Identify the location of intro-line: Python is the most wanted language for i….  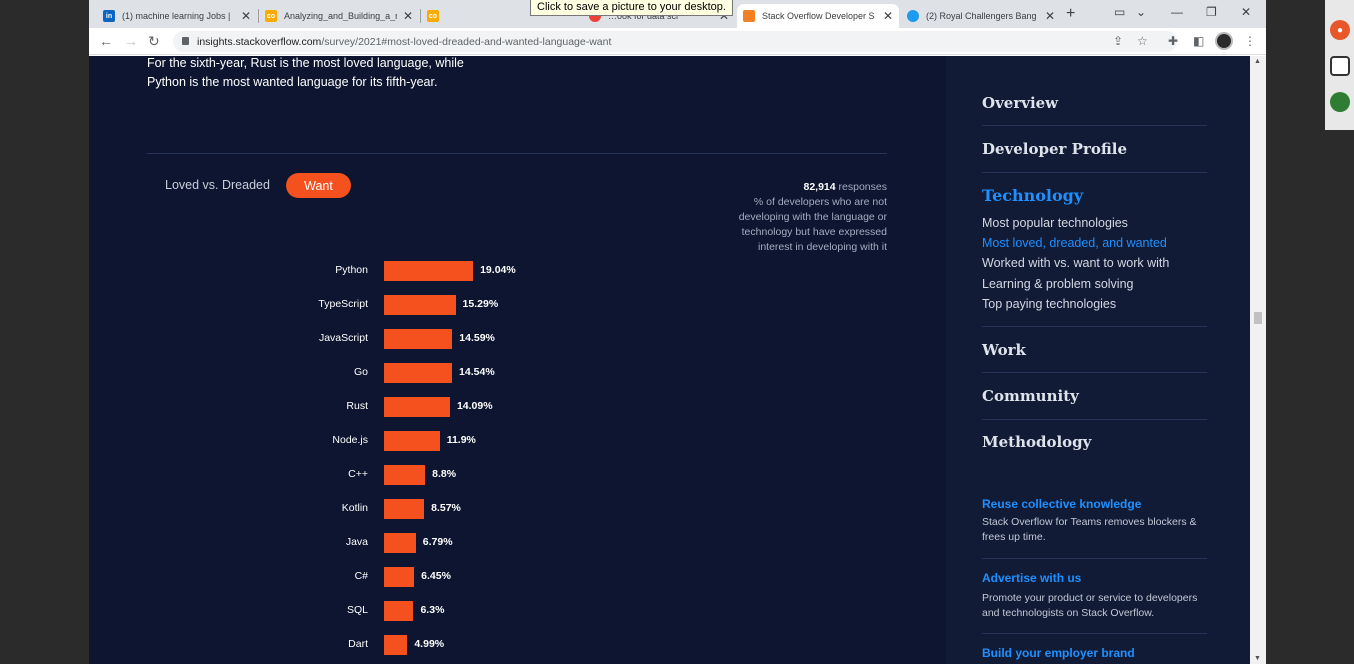
(292, 82).